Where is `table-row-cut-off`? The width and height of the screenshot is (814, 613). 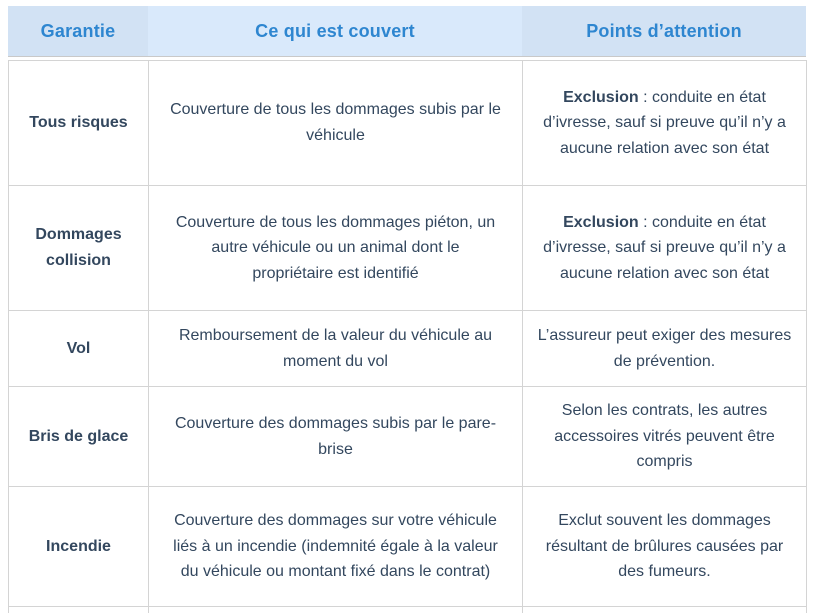
table-row-cut-off is located at coordinates (407, 609).